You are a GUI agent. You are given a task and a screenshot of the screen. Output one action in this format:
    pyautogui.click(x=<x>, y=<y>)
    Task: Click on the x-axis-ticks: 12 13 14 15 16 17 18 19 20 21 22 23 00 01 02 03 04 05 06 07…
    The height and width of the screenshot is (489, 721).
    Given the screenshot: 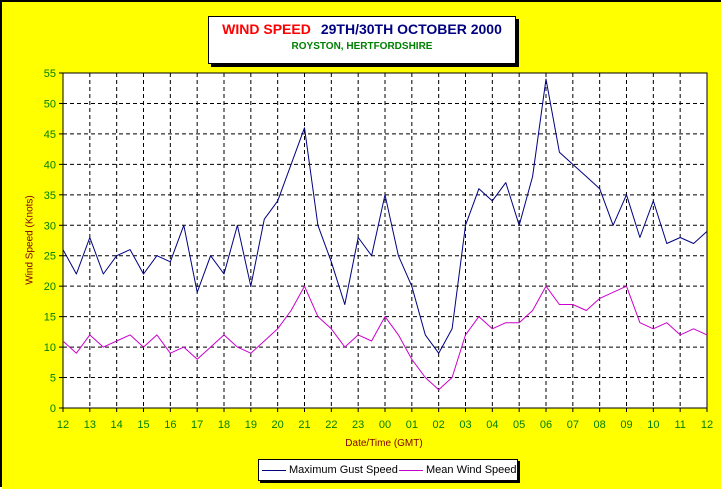 What is the action you would take?
    pyautogui.click(x=385, y=419)
    